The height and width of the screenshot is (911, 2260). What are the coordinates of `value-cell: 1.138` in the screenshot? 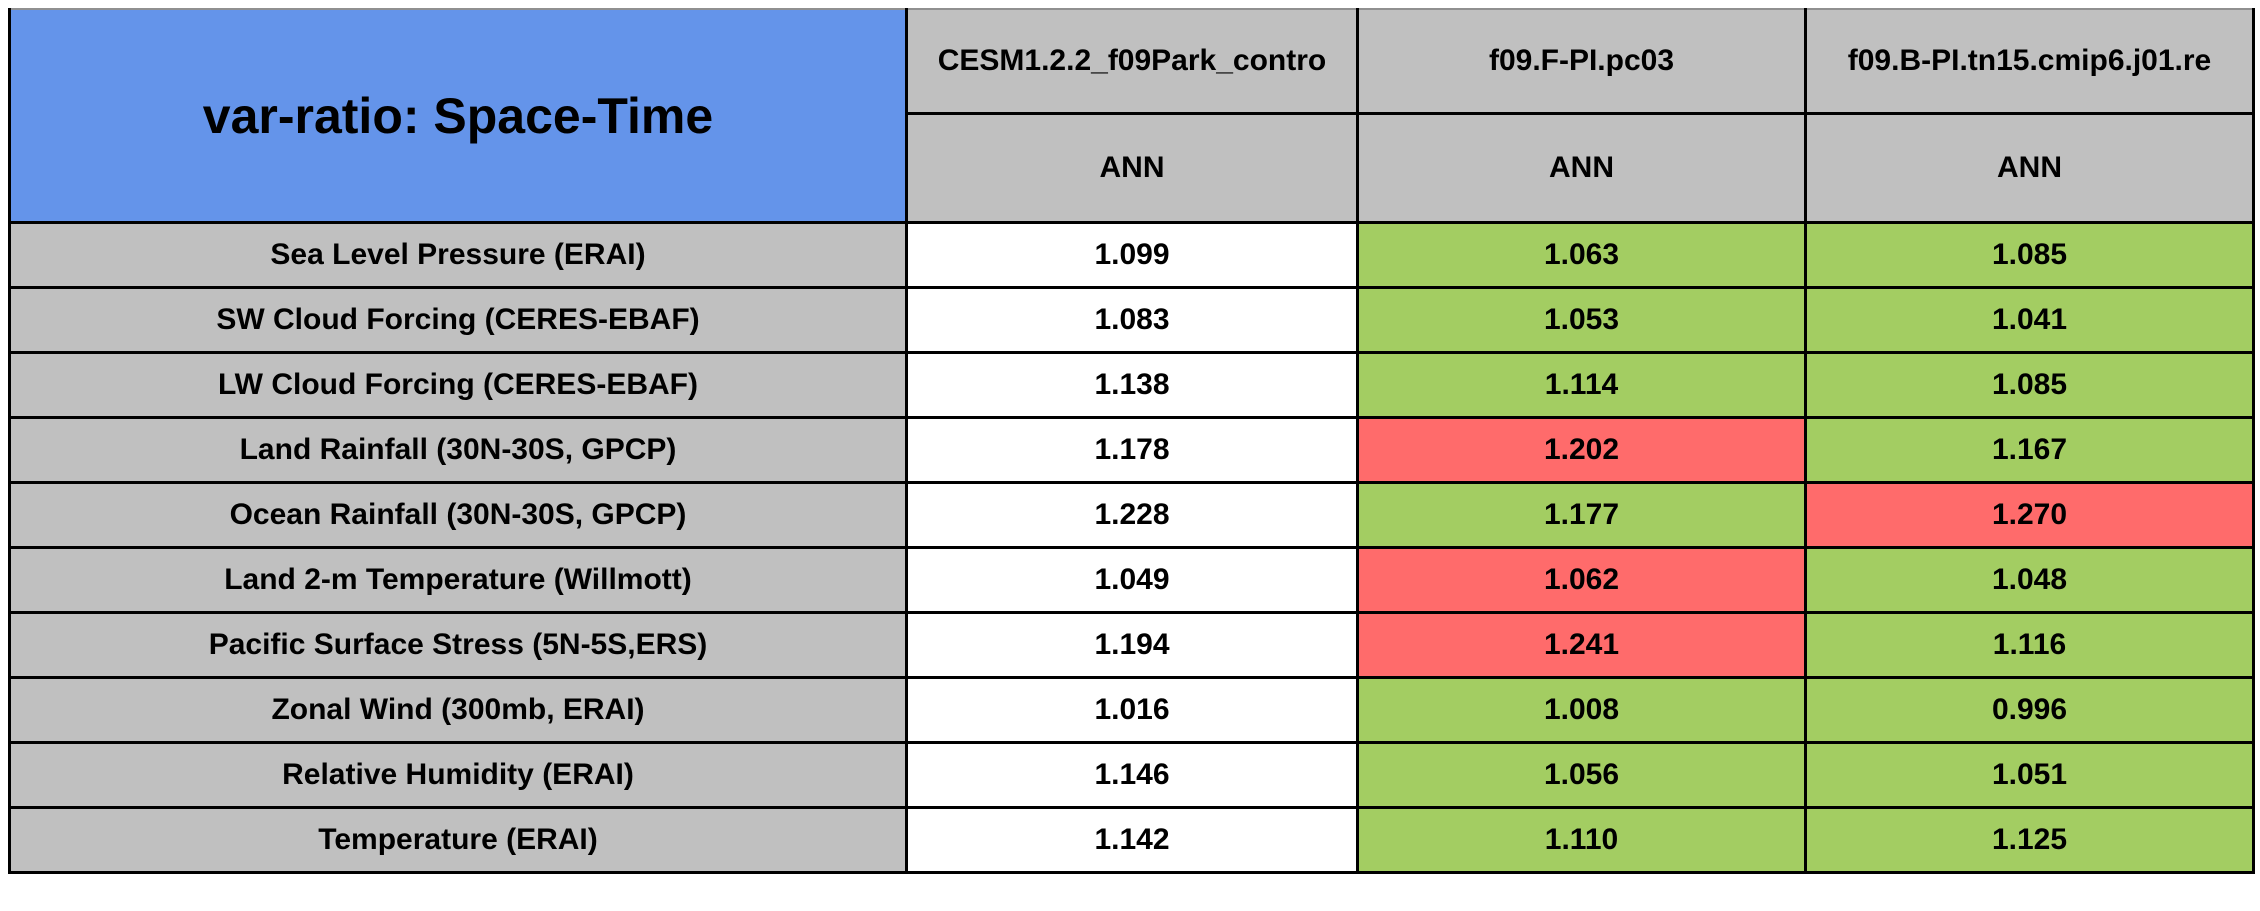 It's located at (1132, 385).